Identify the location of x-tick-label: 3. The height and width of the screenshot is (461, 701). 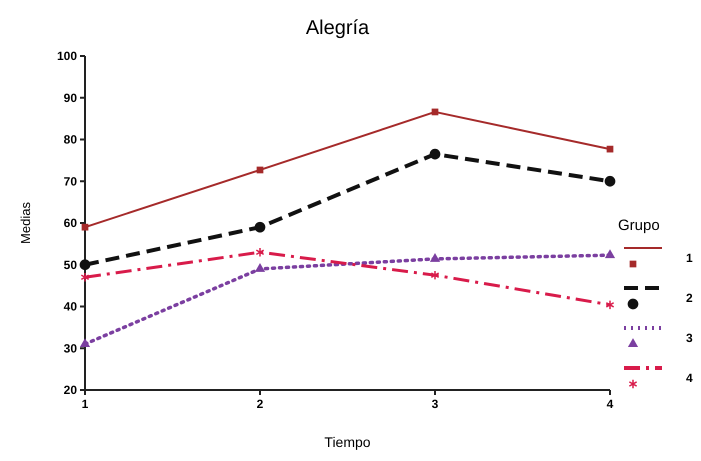
(435, 404).